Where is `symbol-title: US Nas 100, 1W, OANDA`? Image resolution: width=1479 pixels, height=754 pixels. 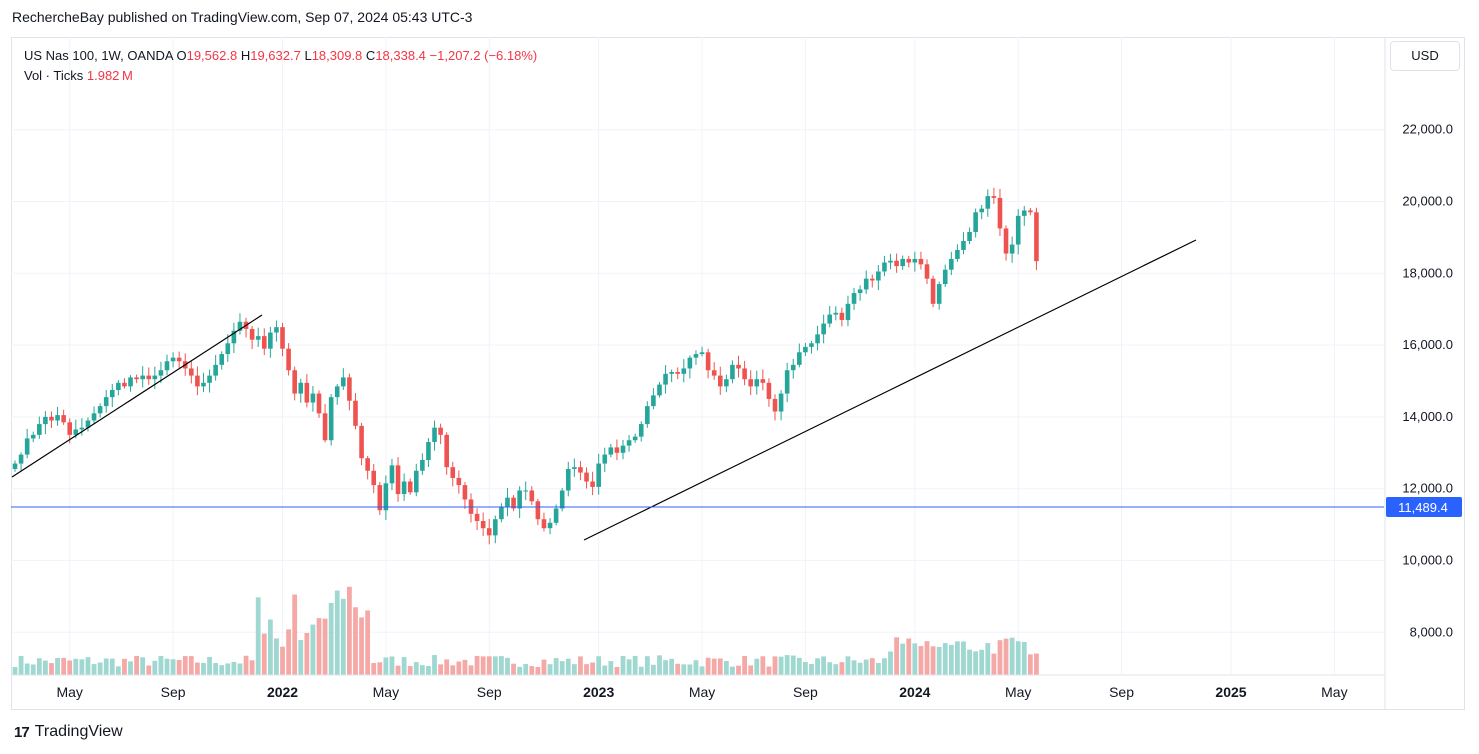 symbol-title: US Nas 100, 1W, OANDA is located at coordinates (98, 55).